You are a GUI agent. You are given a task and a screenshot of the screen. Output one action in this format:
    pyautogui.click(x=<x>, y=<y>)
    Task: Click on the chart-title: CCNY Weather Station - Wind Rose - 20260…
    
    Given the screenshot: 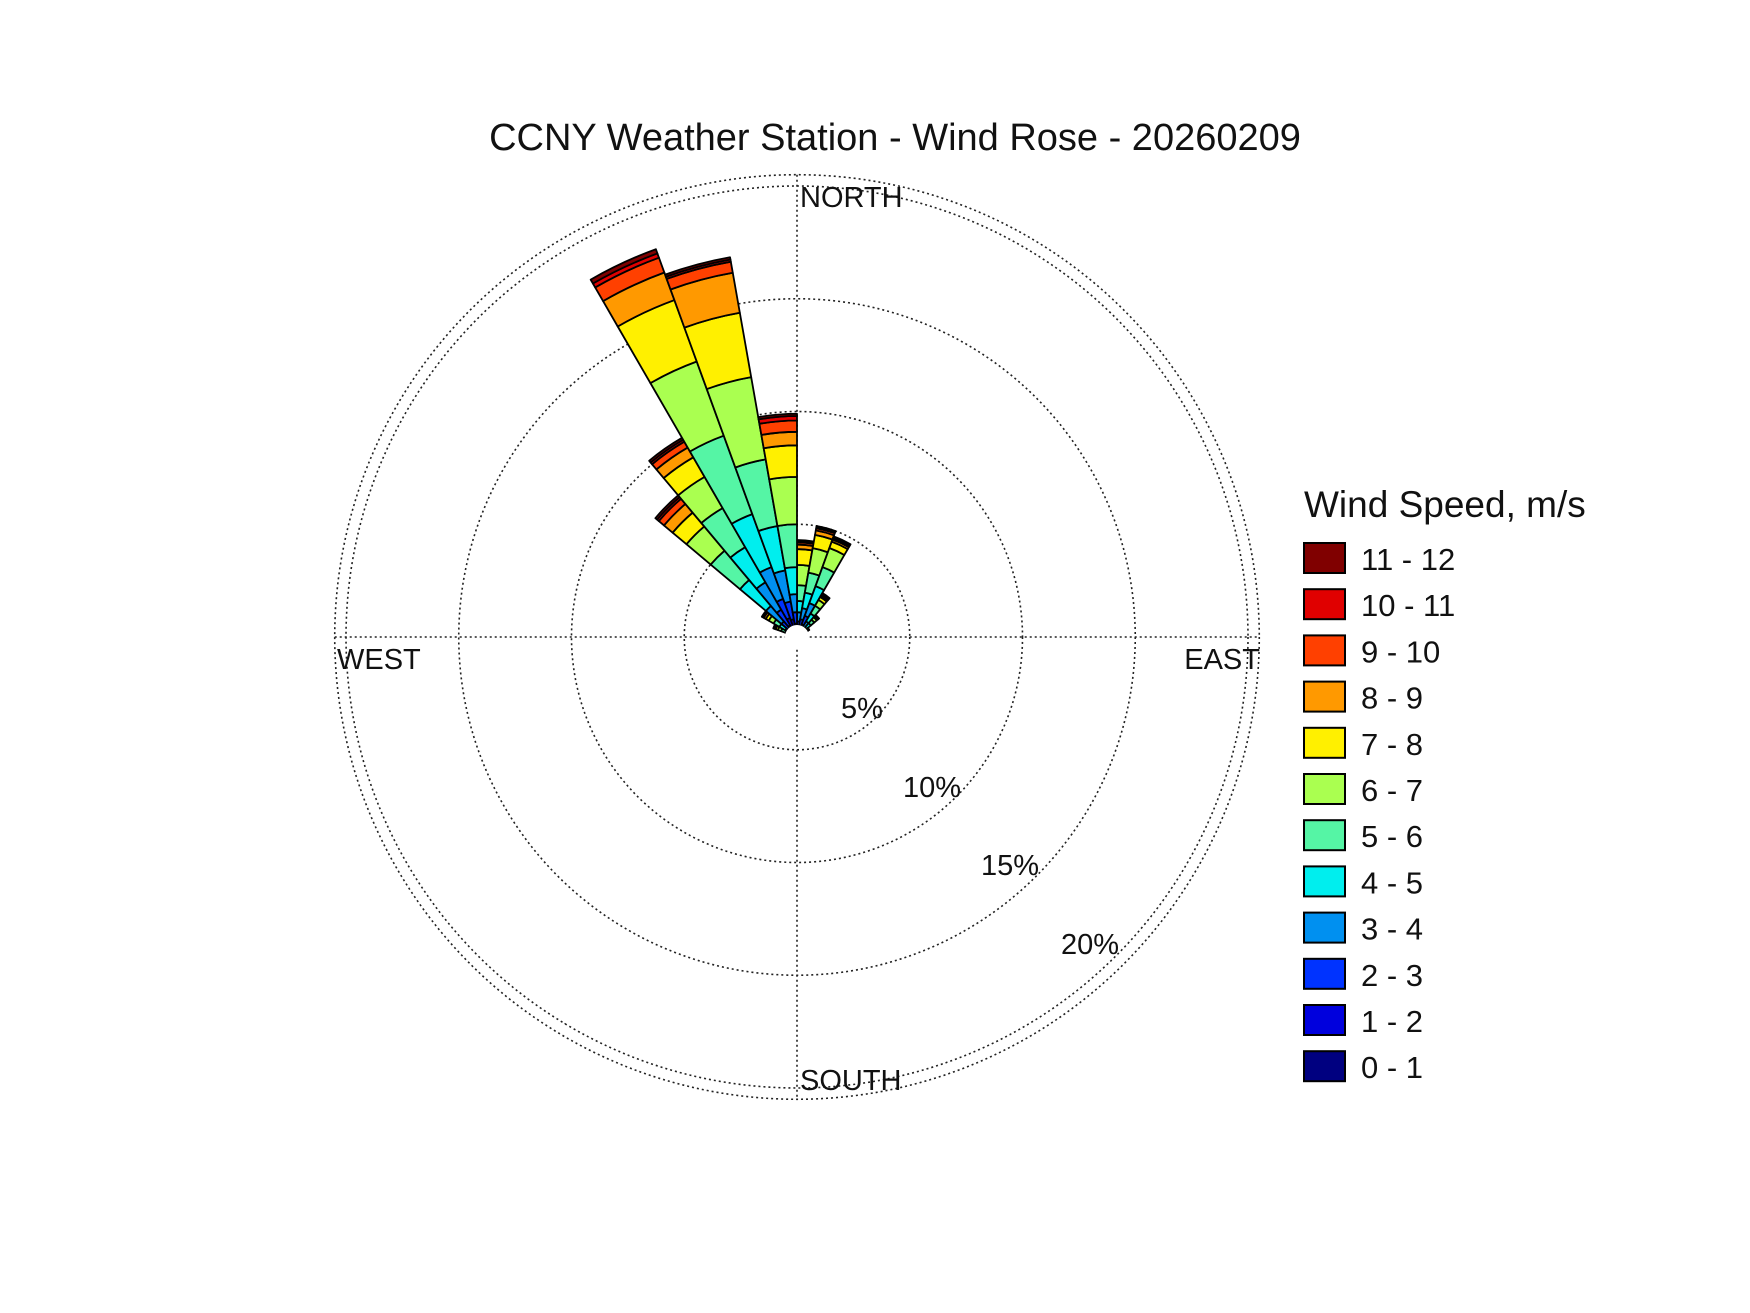 What is the action you would take?
    pyautogui.click(x=895, y=138)
    